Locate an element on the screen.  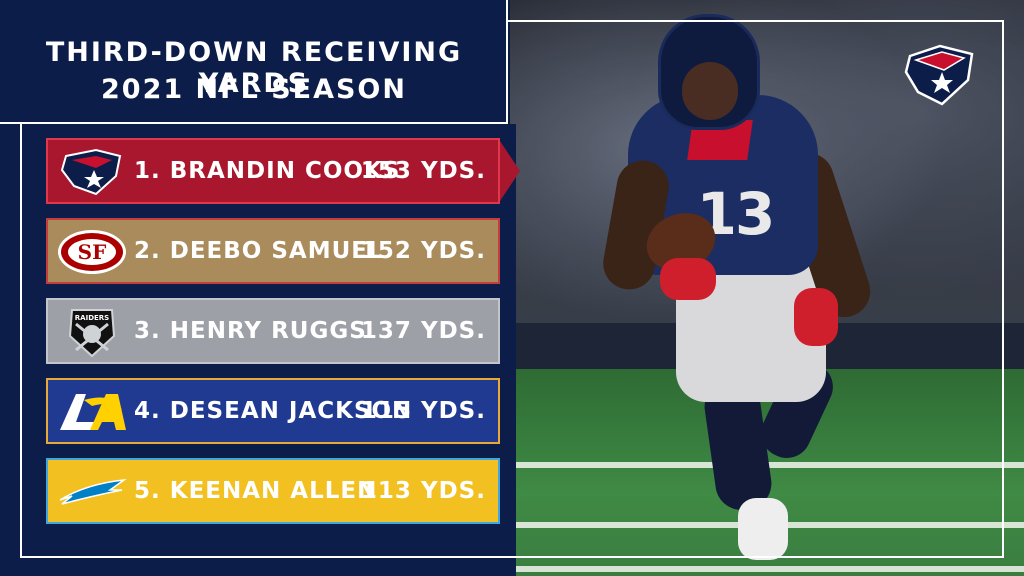
yards-value: 115 YDS. is located at coordinates (423, 411).